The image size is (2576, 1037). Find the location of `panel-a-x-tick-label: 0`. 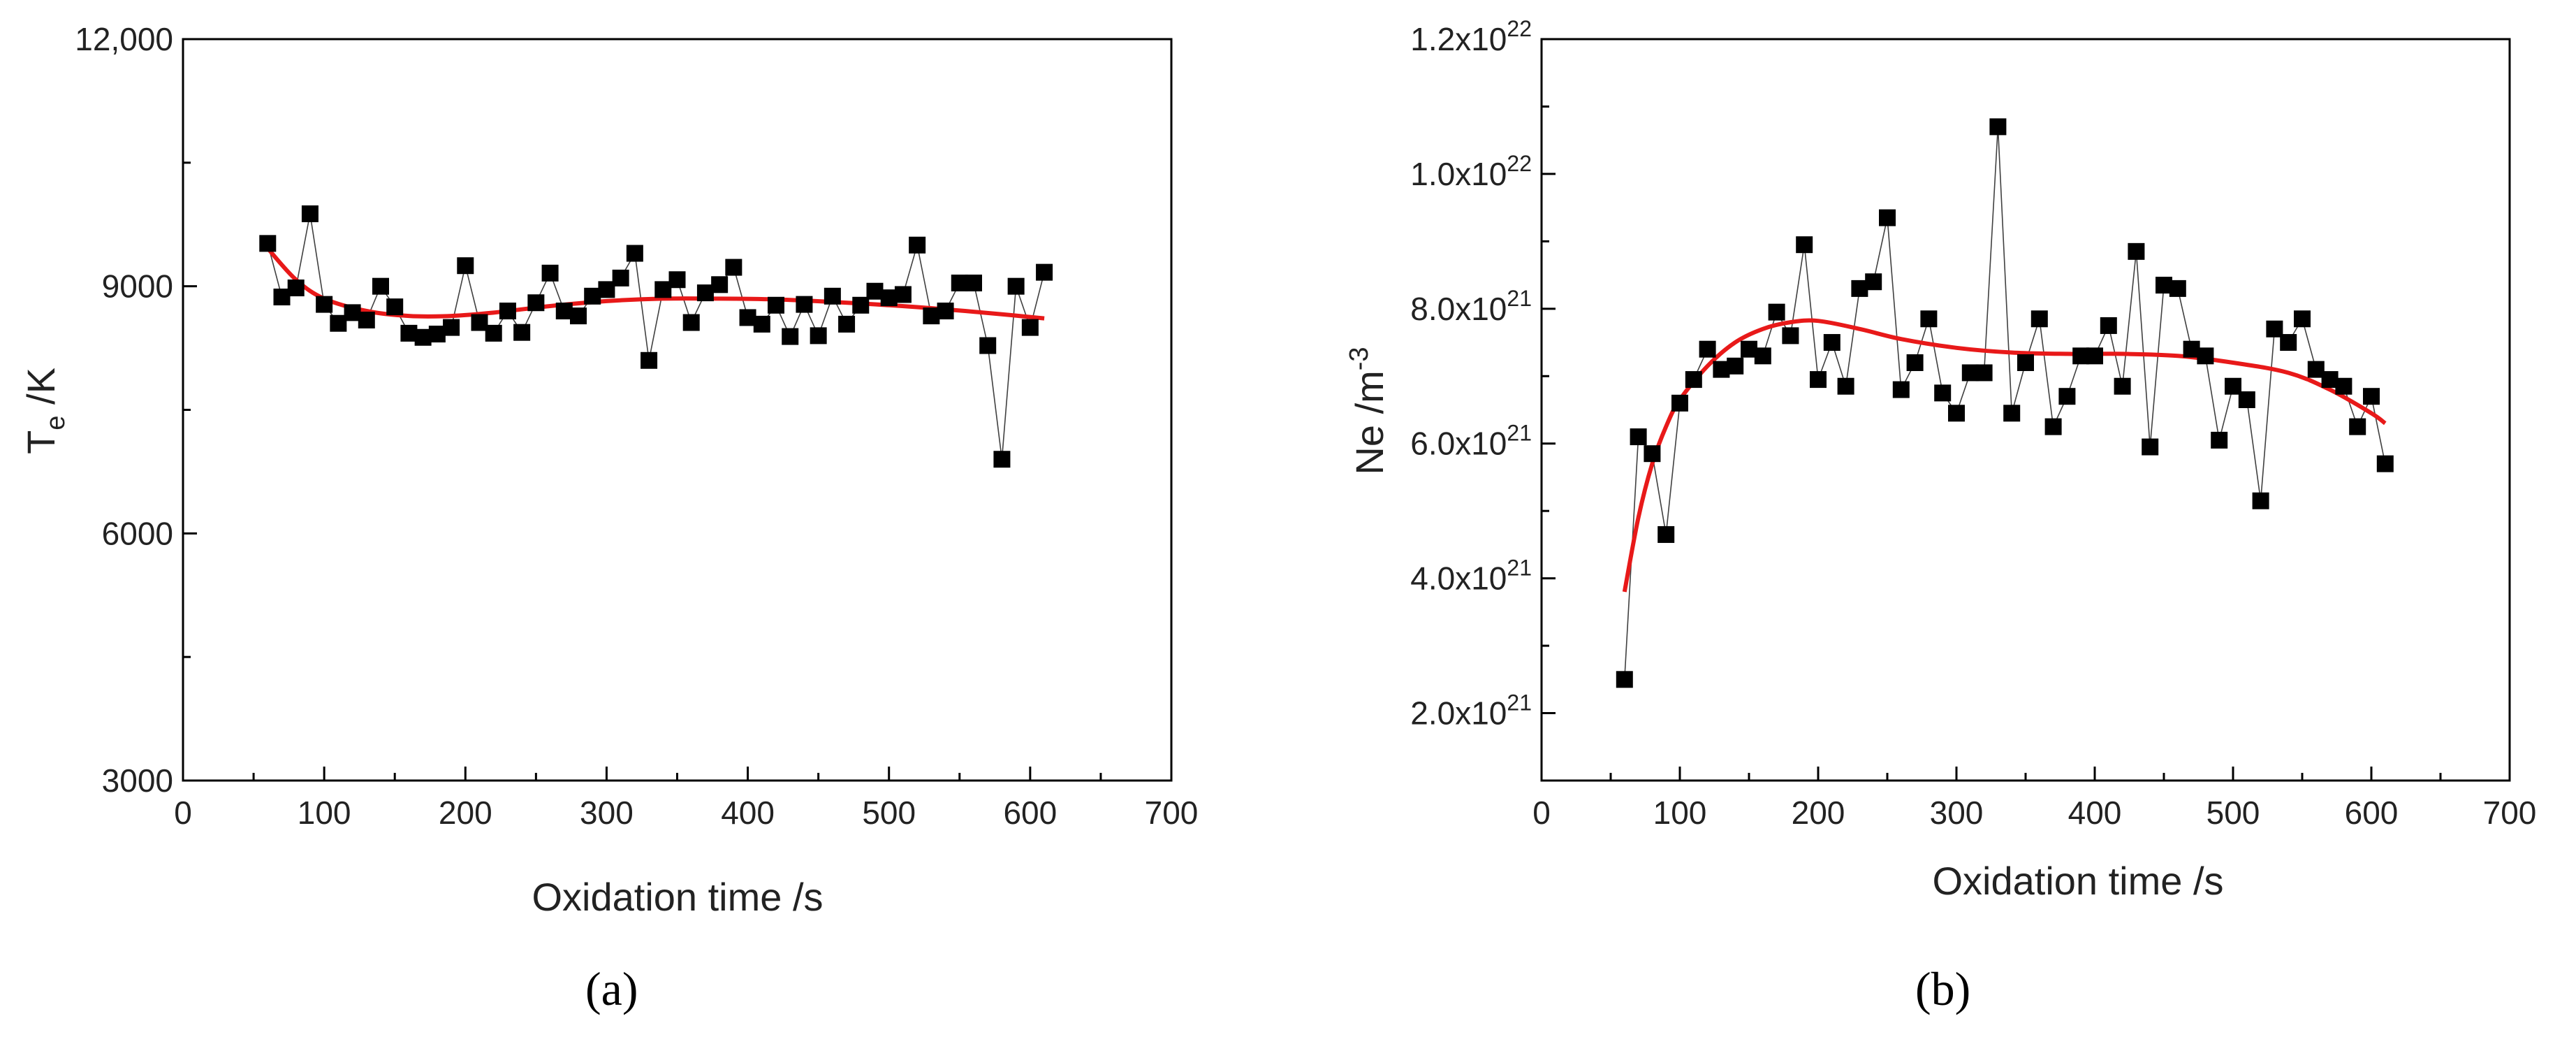

panel-a-x-tick-label: 0 is located at coordinates (183, 813).